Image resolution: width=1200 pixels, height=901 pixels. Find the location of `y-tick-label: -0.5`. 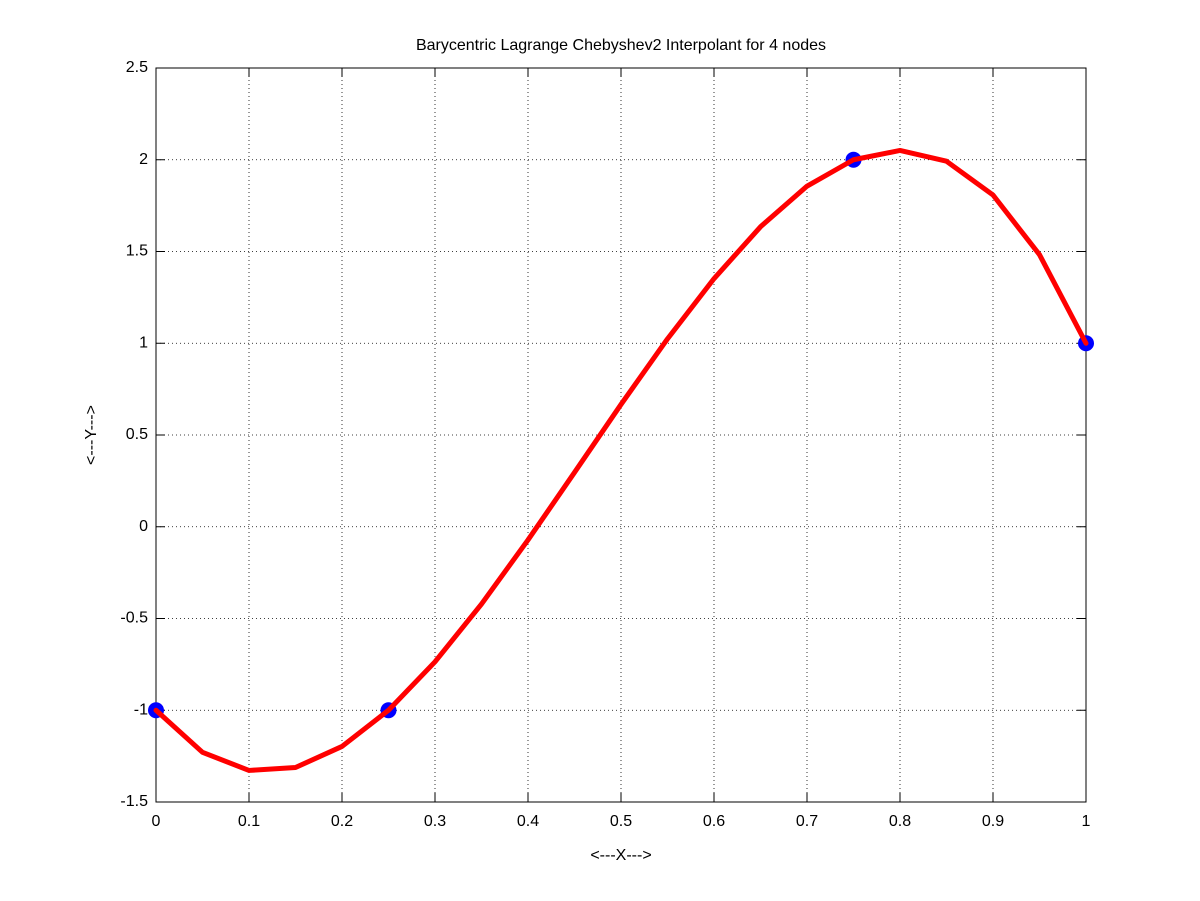

y-tick-label: -0.5 is located at coordinates (134, 618).